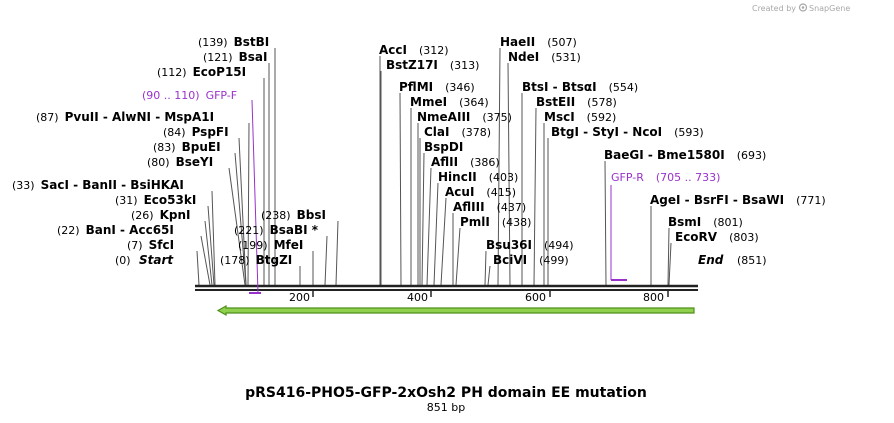 The height and width of the screenshot is (423, 894). Describe the element at coordinates (464, 117) in the screenshot. I see `svg-text:NmeAIII(375): NmeAIII (375)` at that location.